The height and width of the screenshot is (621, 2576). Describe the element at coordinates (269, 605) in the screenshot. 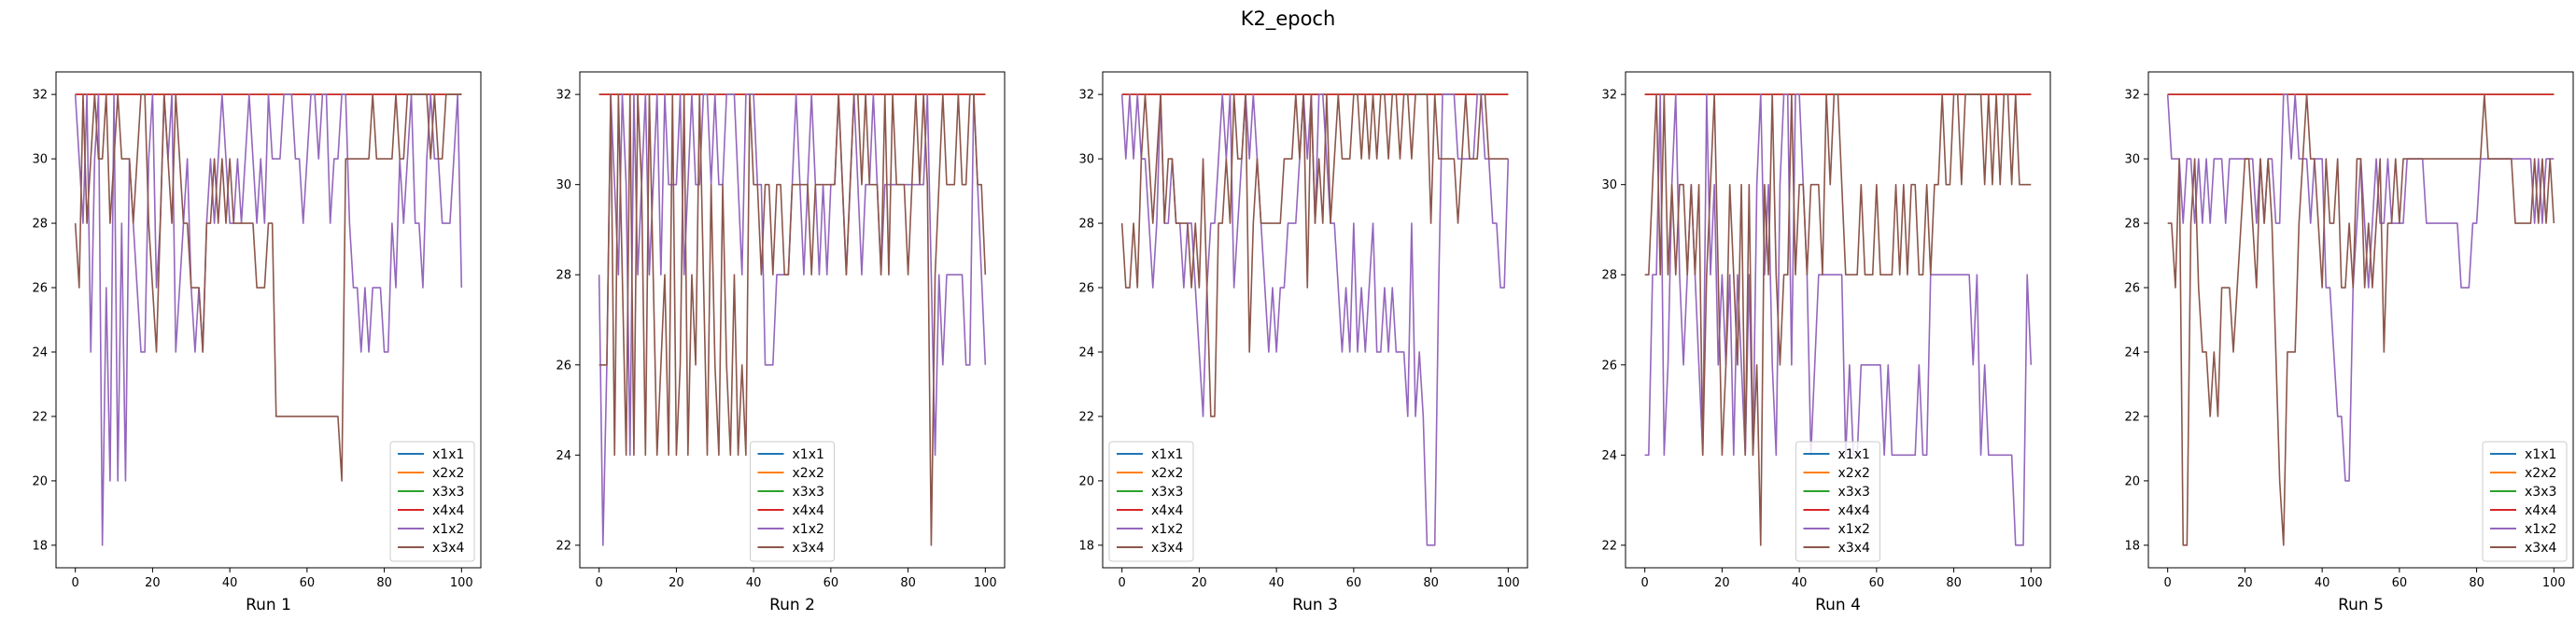

I see `x-axis-label: Run 1` at that location.